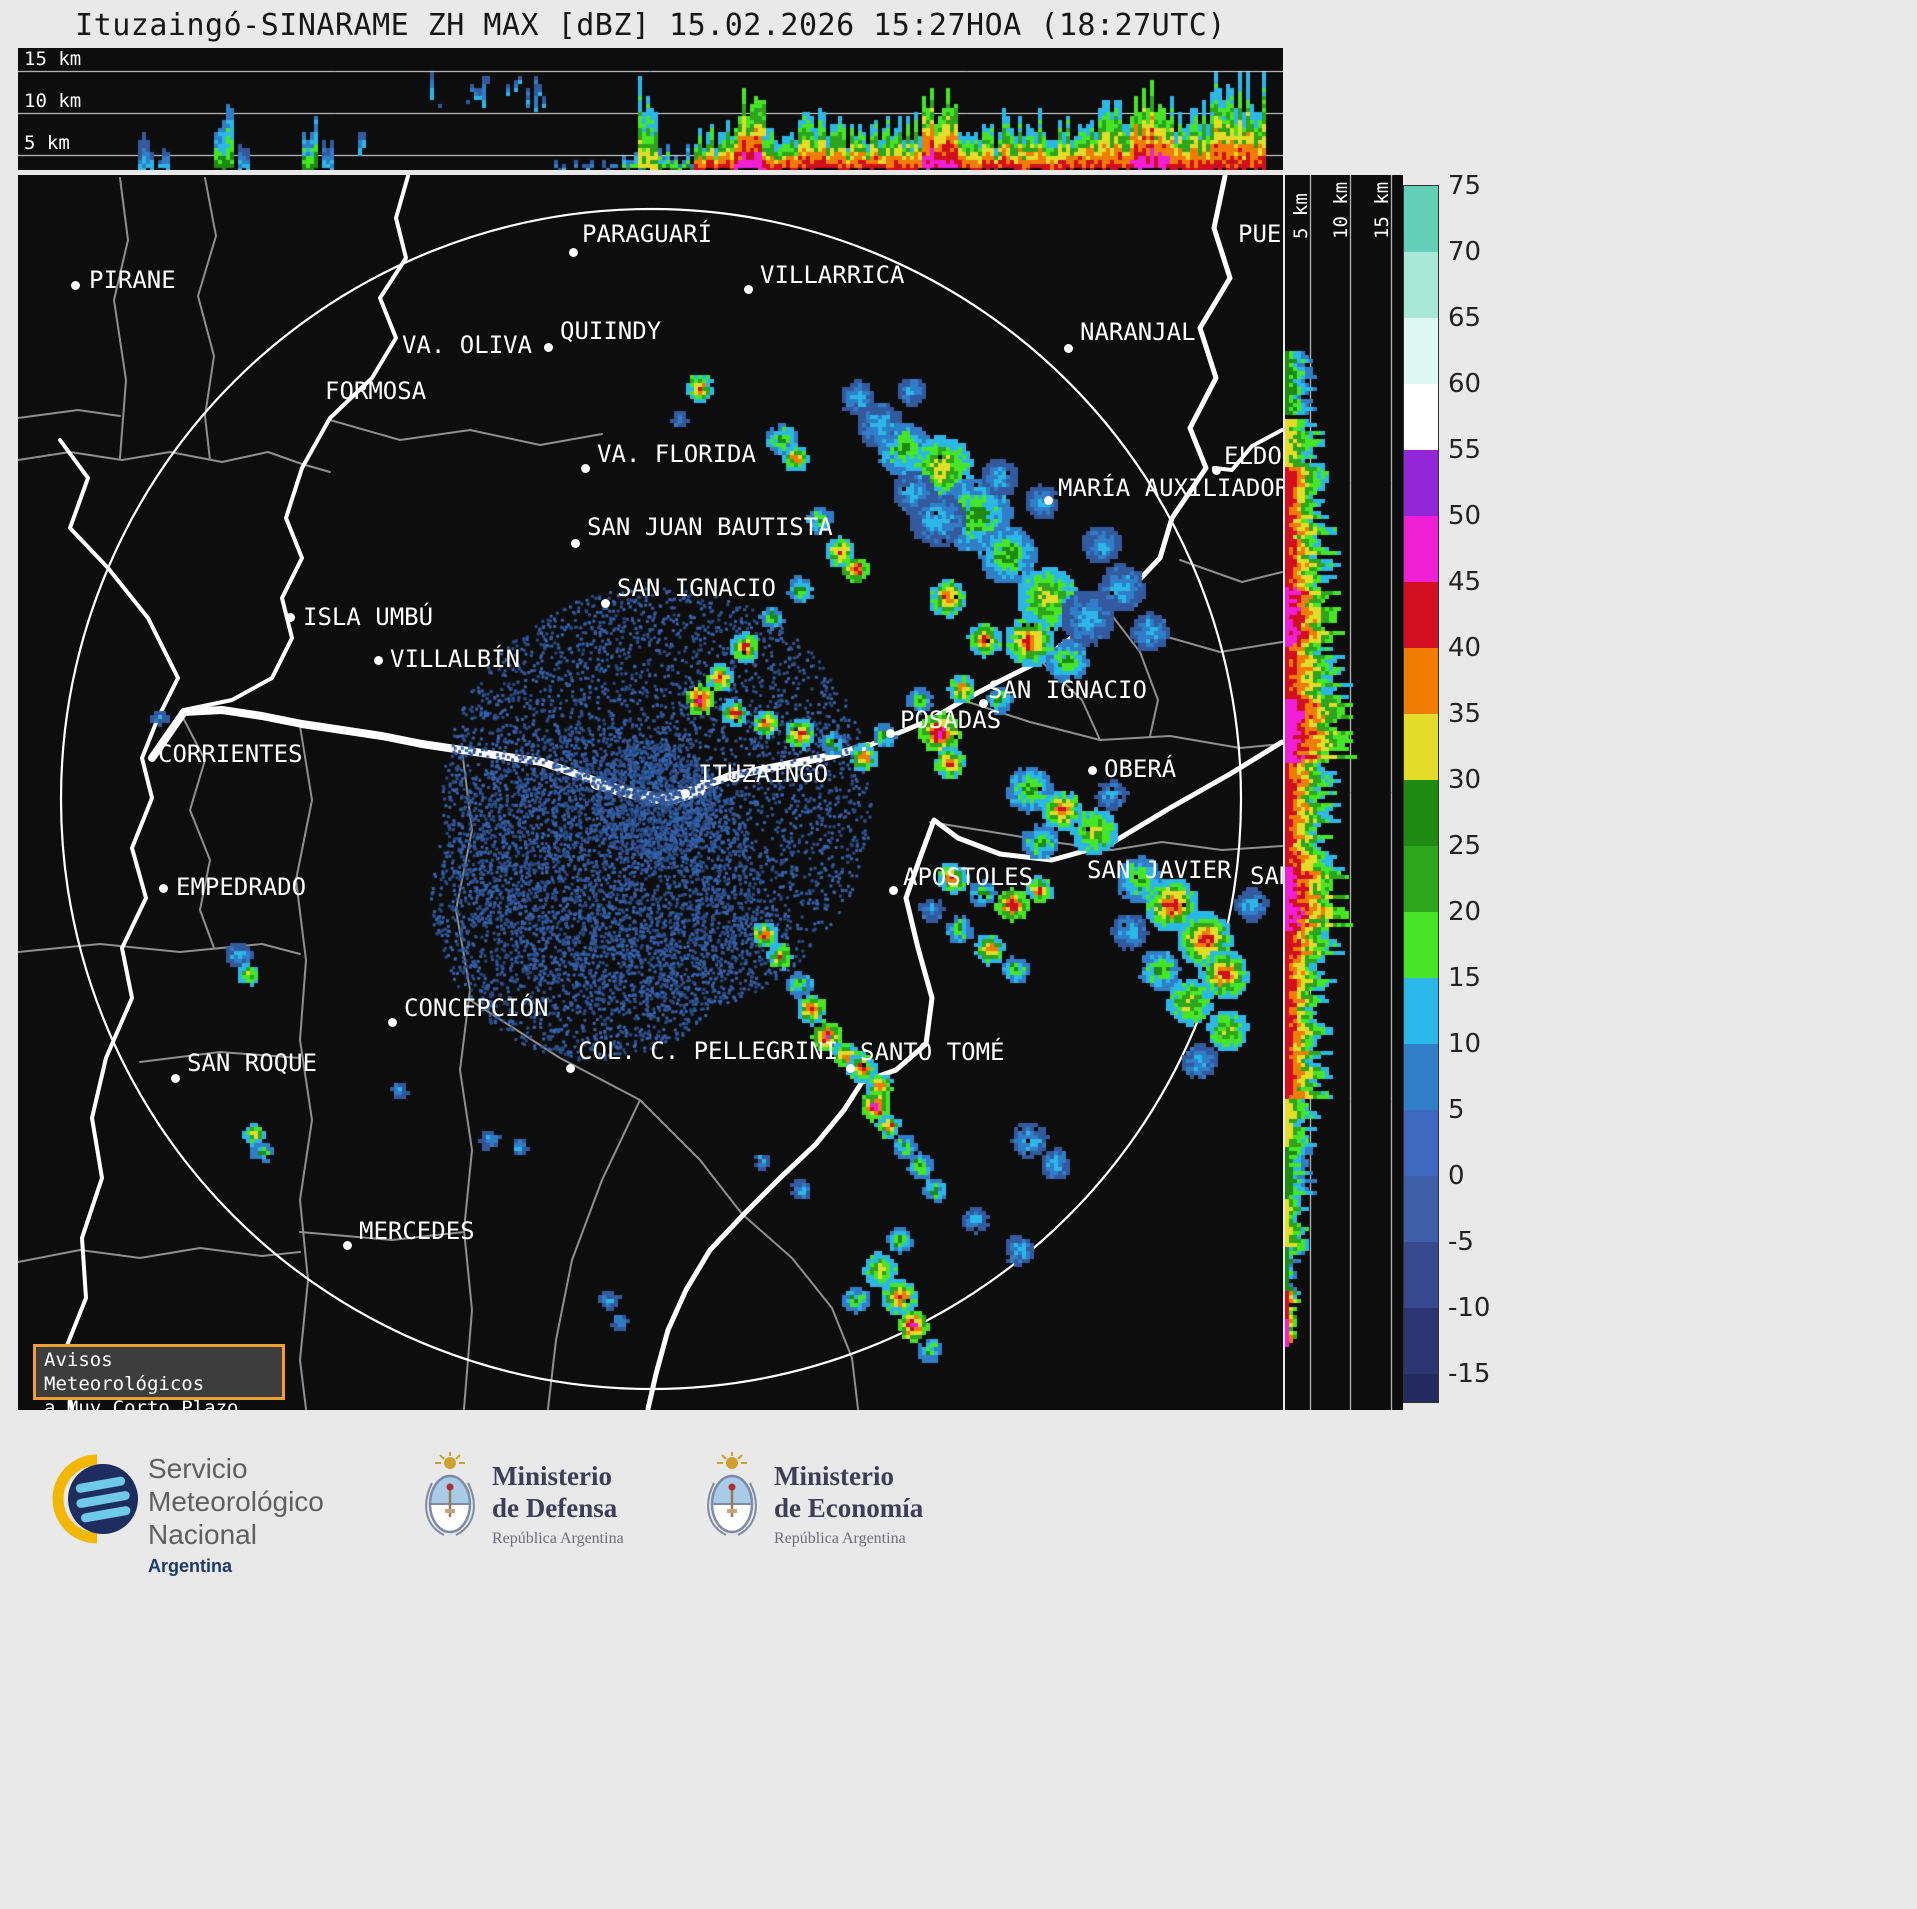 Image resolution: width=1917 pixels, height=1909 pixels. I want to click on right-height-profile-panel: 5 km 10 km 15 km, so click(1344, 792).